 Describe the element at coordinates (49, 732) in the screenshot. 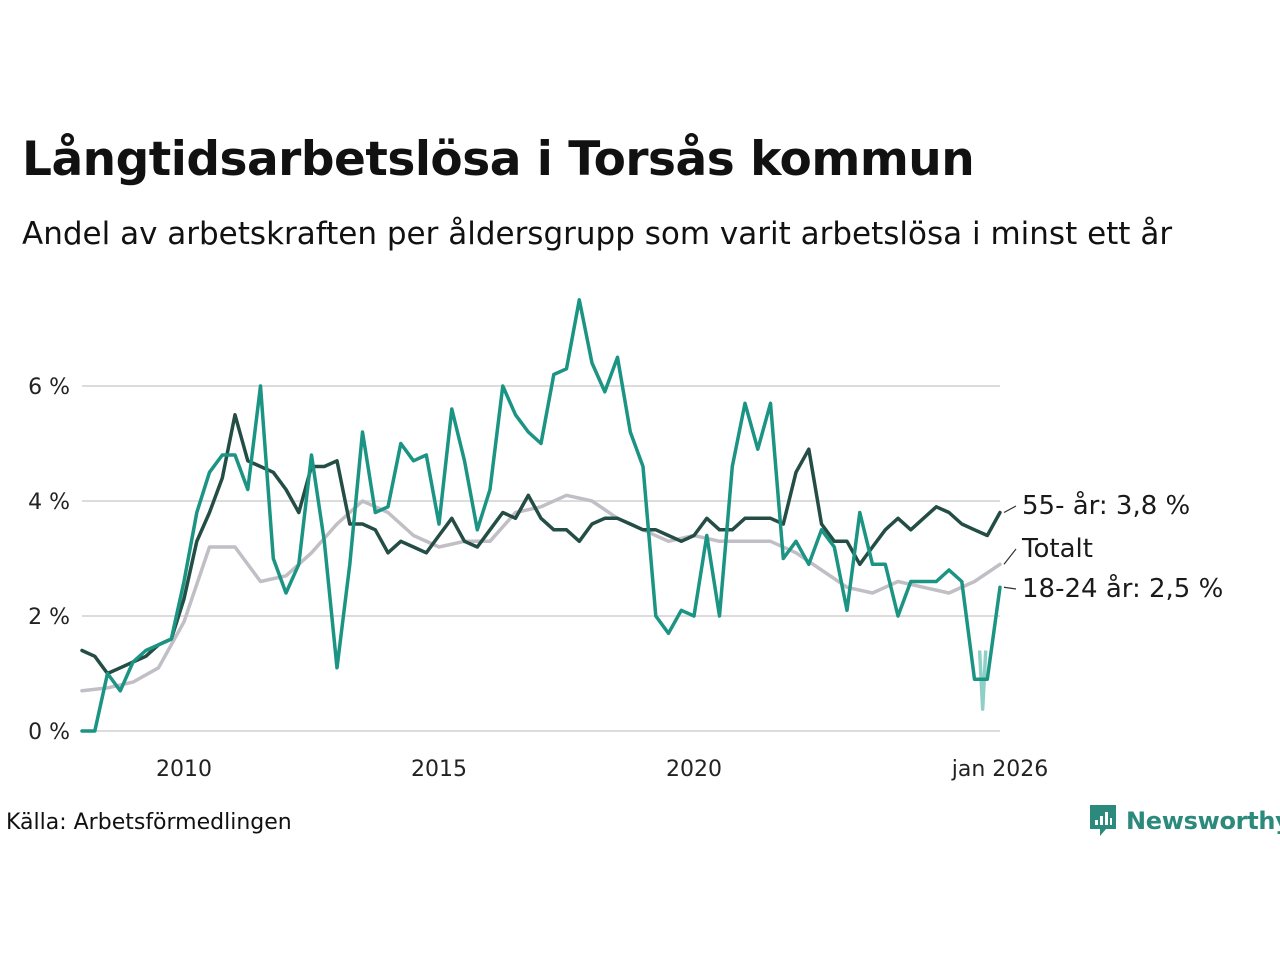

I see `y-tick-label: 0 %` at that location.